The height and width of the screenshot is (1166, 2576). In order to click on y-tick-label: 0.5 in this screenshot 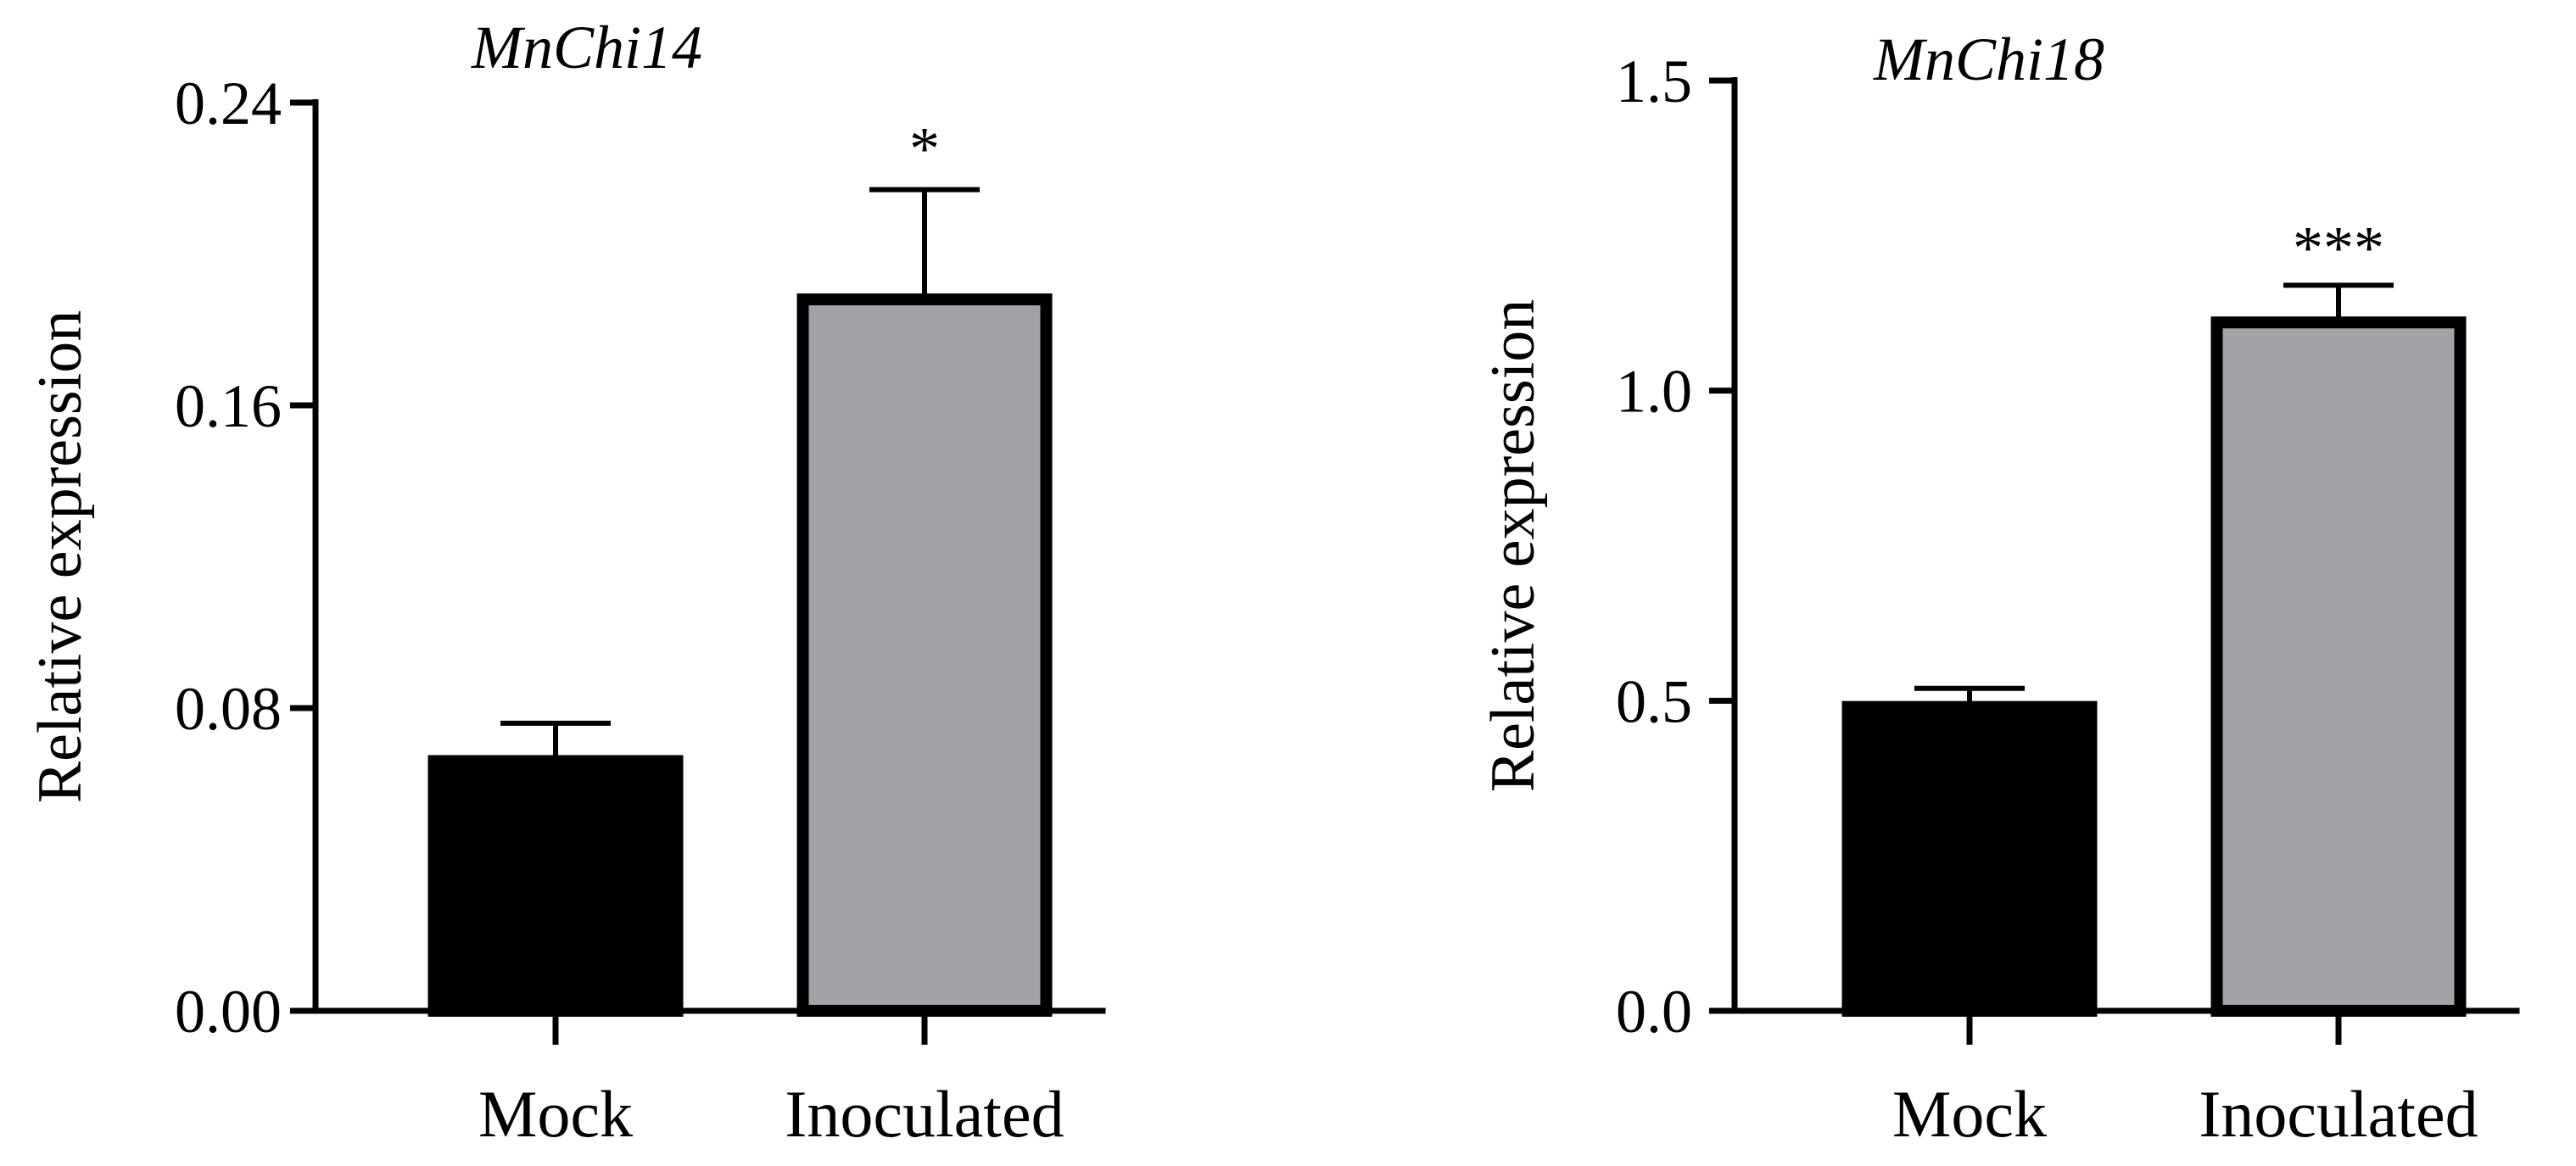, I will do `click(1654, 701)`.